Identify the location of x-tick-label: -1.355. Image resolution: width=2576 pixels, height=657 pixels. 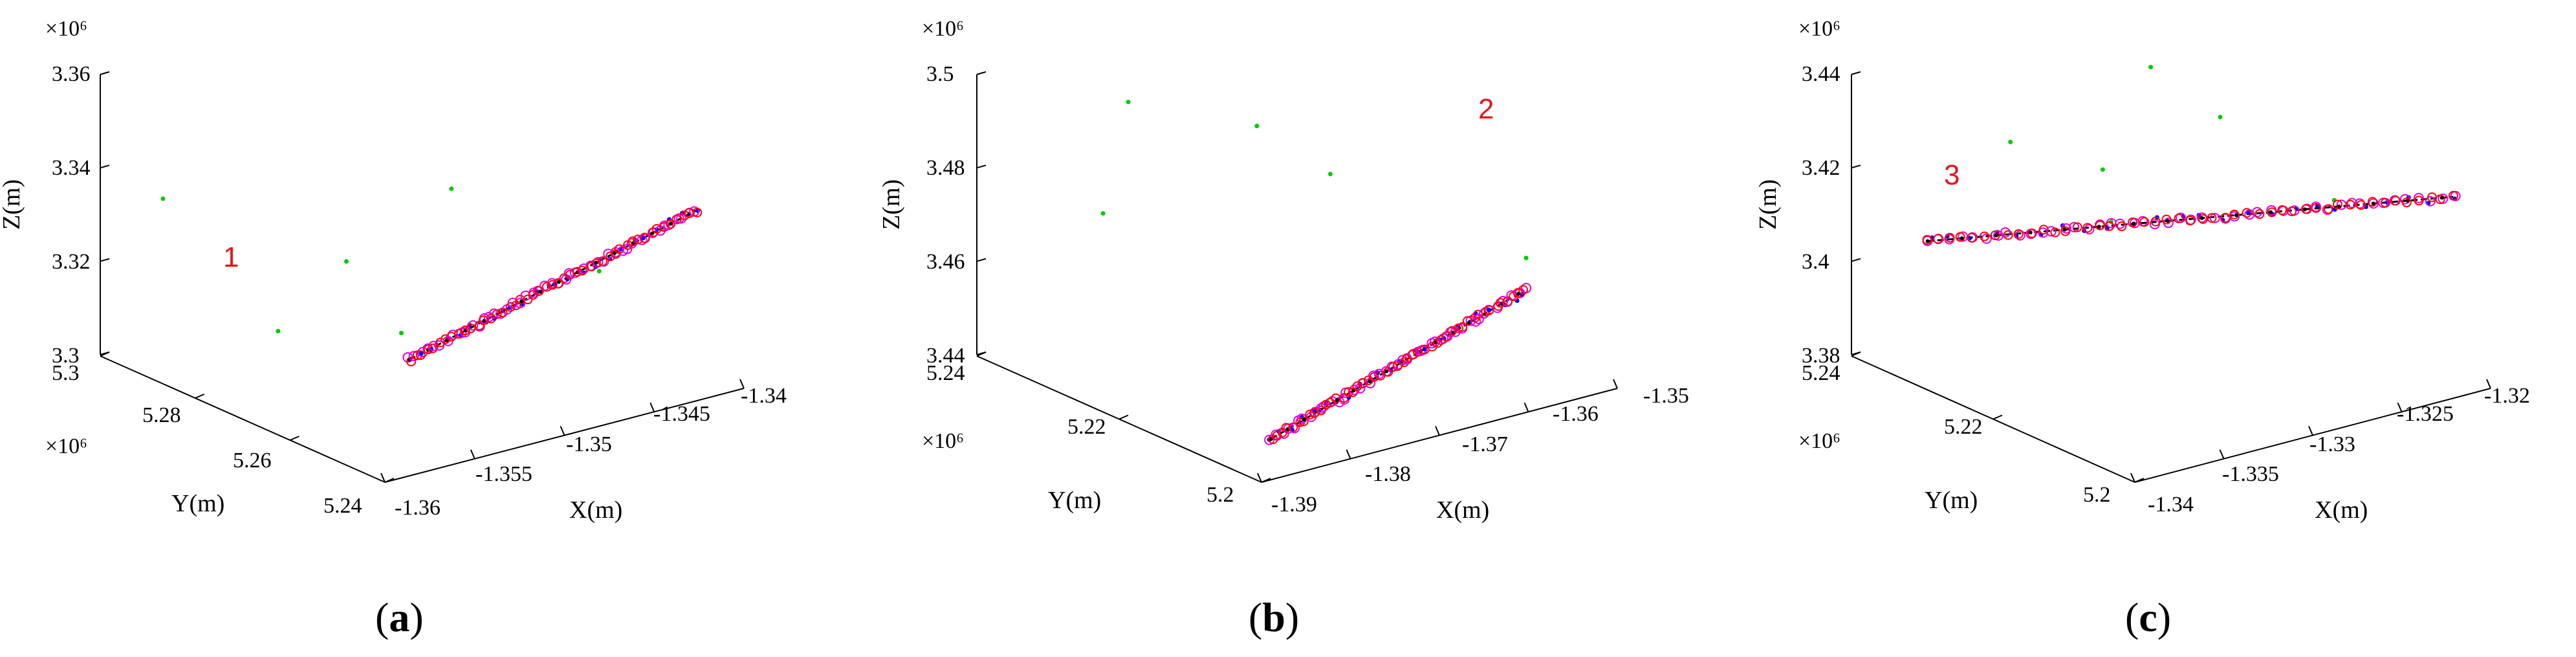
(503, 474).